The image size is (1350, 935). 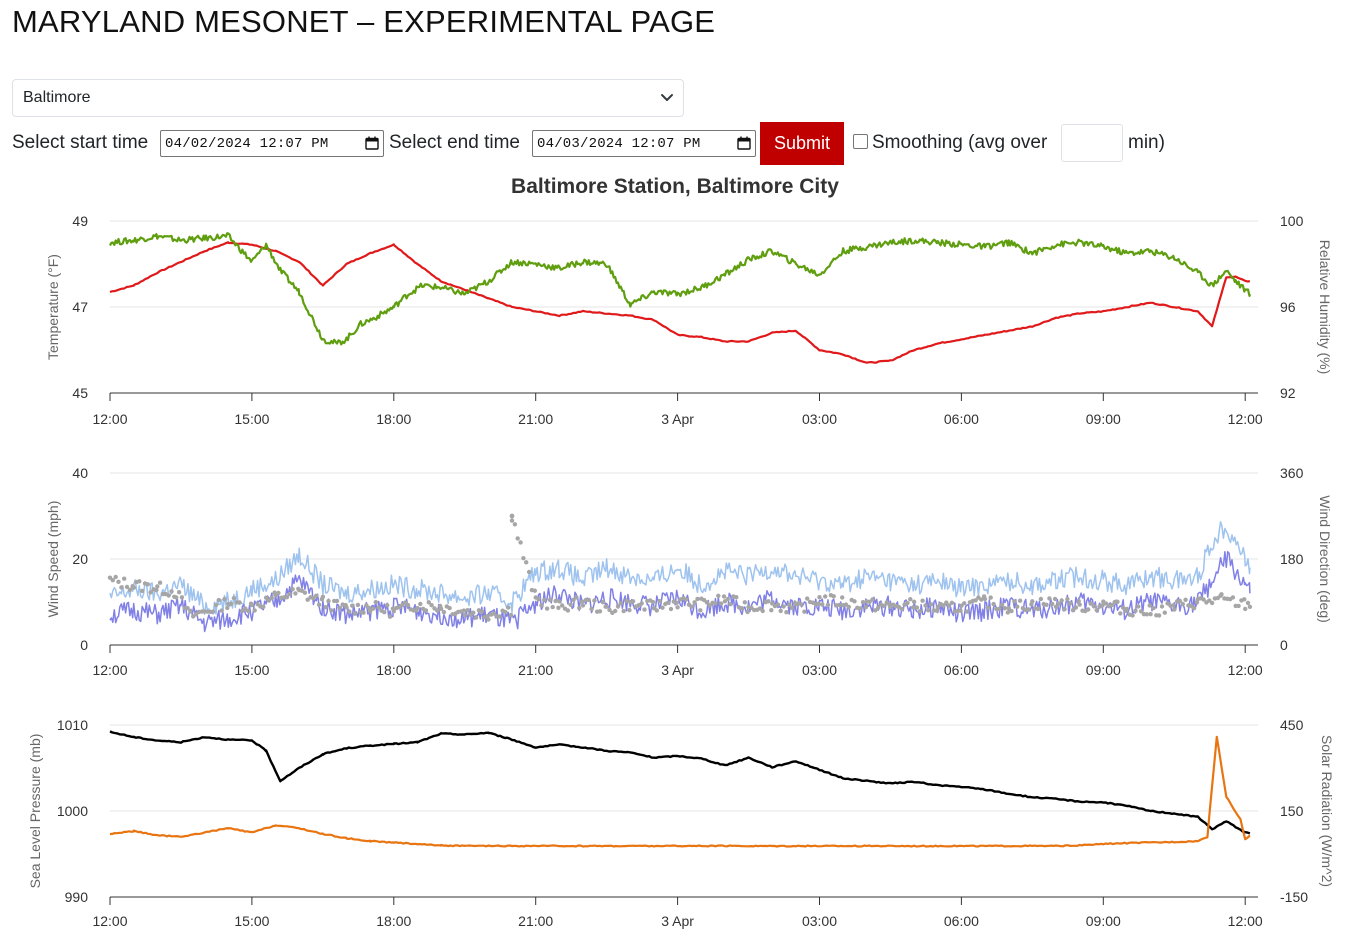 I want to click on x-tick-label: 06:00, so click(x=961, y=670).